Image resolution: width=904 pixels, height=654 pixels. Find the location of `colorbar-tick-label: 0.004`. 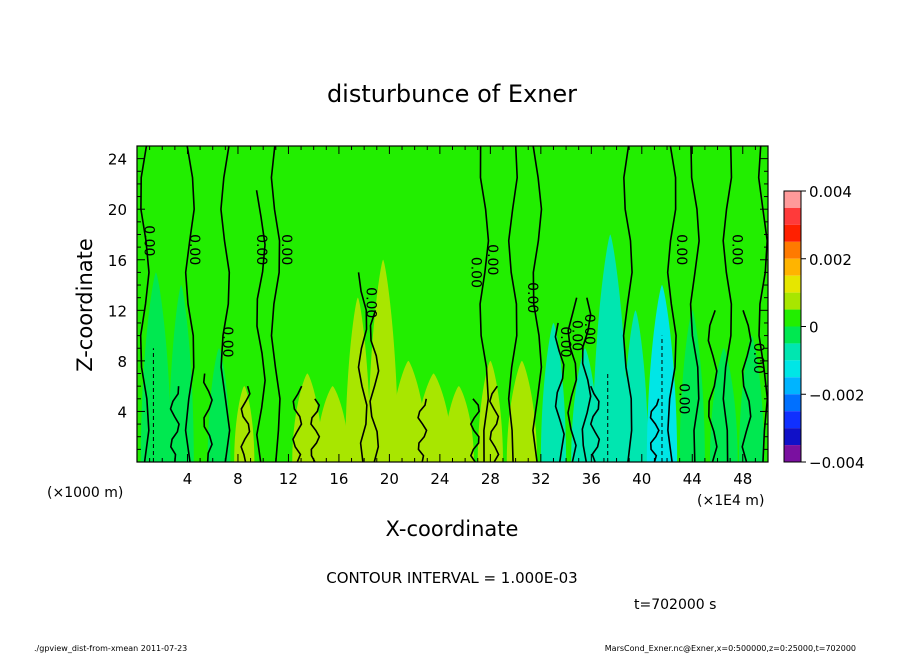

colorbar-tick-label: 0.004 is located at coordinates (830, 192).